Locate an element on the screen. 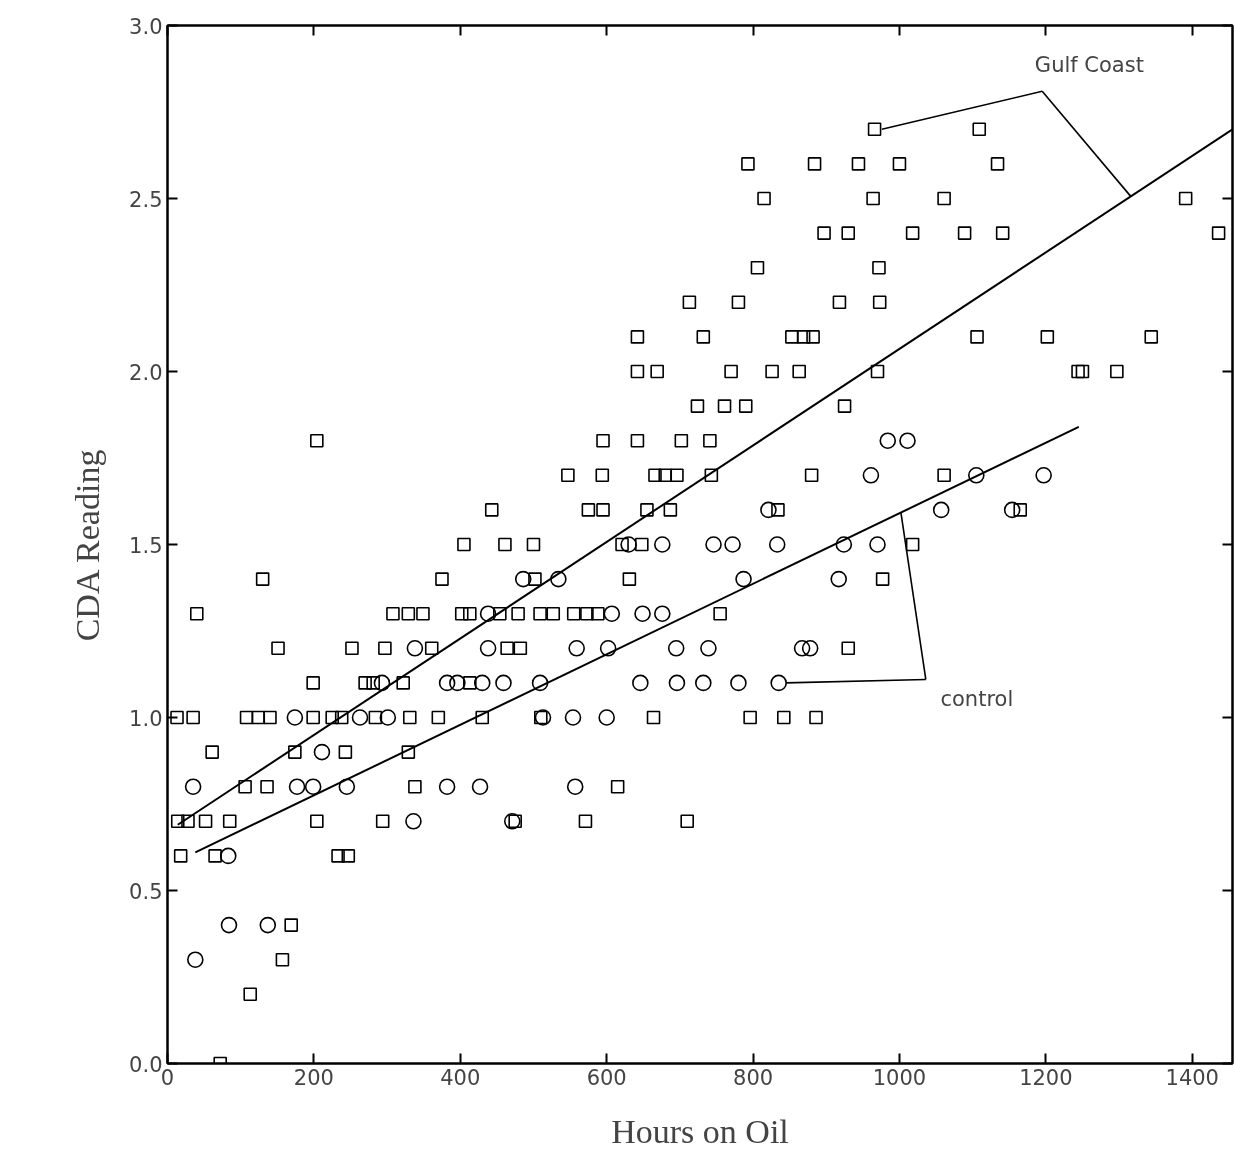 This screenshot has height=1163, width=1234. y-tick-label: 0.5 is located at coordinates (146, 891).